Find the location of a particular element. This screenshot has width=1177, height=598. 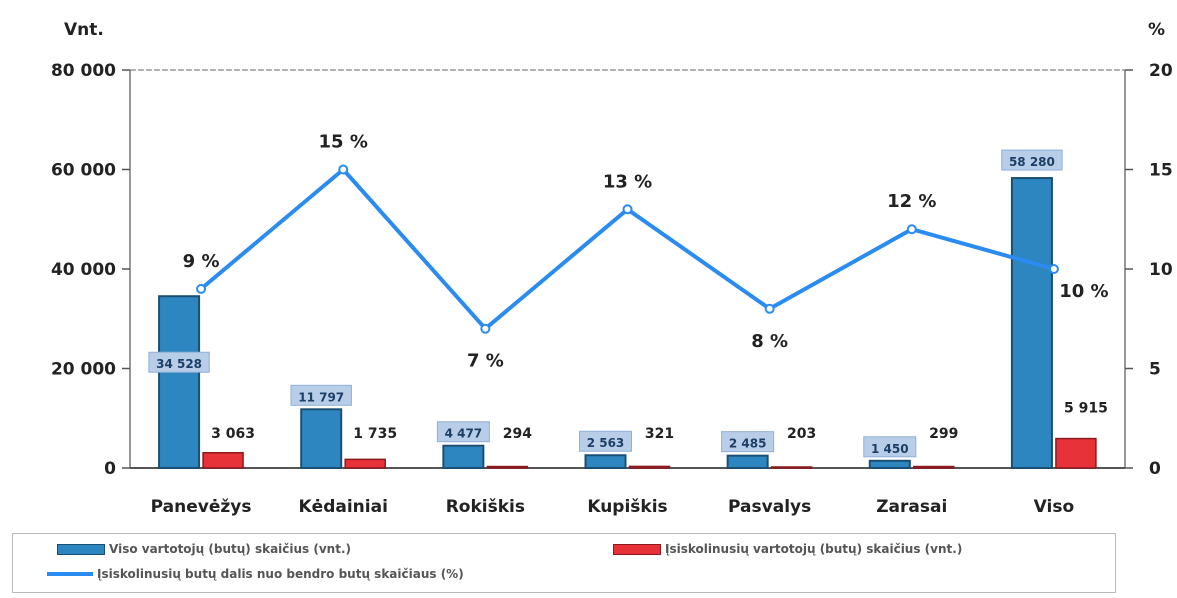

left-tick-label: 60 000 is located at coordinates (83, 171).